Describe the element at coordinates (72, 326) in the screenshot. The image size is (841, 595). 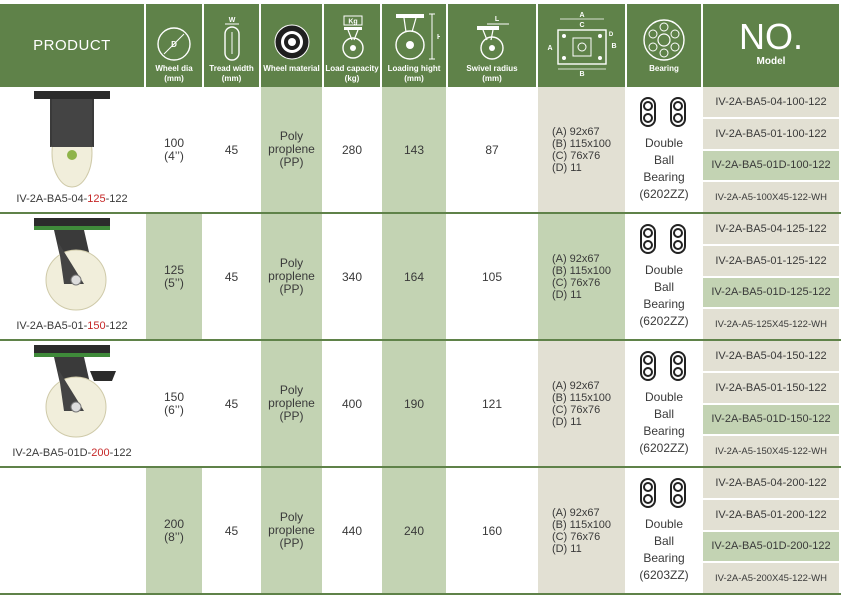
I see `product-label: IV-2A-BA5-01-150-122` at that location.